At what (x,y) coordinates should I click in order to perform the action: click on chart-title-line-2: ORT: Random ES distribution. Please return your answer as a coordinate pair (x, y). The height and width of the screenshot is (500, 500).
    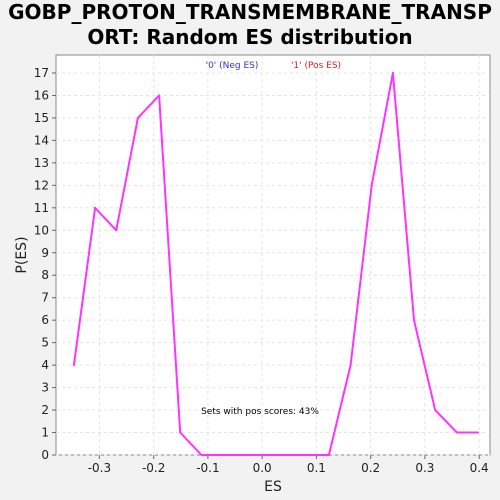
    Looking at the image, I should click on (250, 37).